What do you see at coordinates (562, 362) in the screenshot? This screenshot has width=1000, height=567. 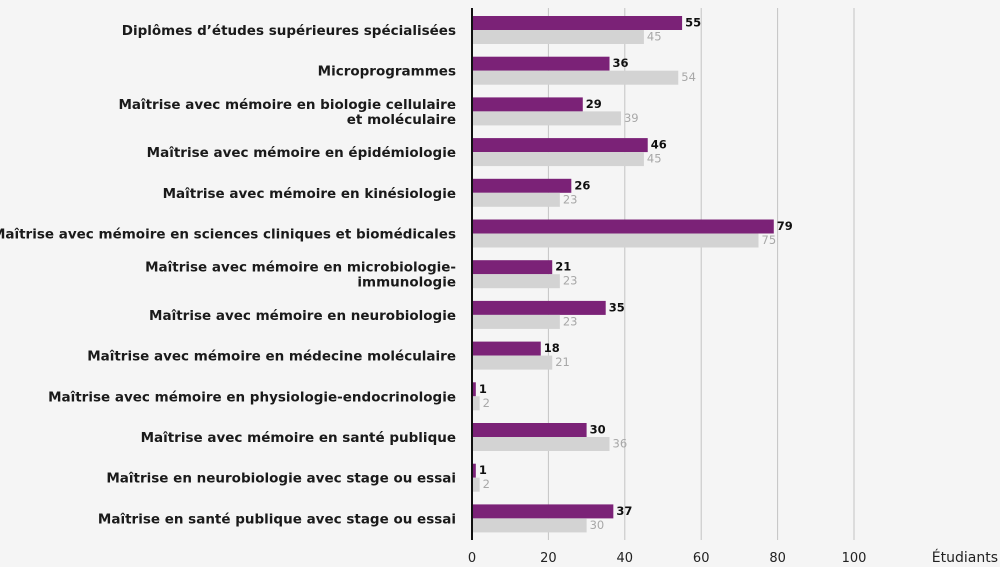 I see `value-label-secondary: 21` at bounding box center [562, 362].